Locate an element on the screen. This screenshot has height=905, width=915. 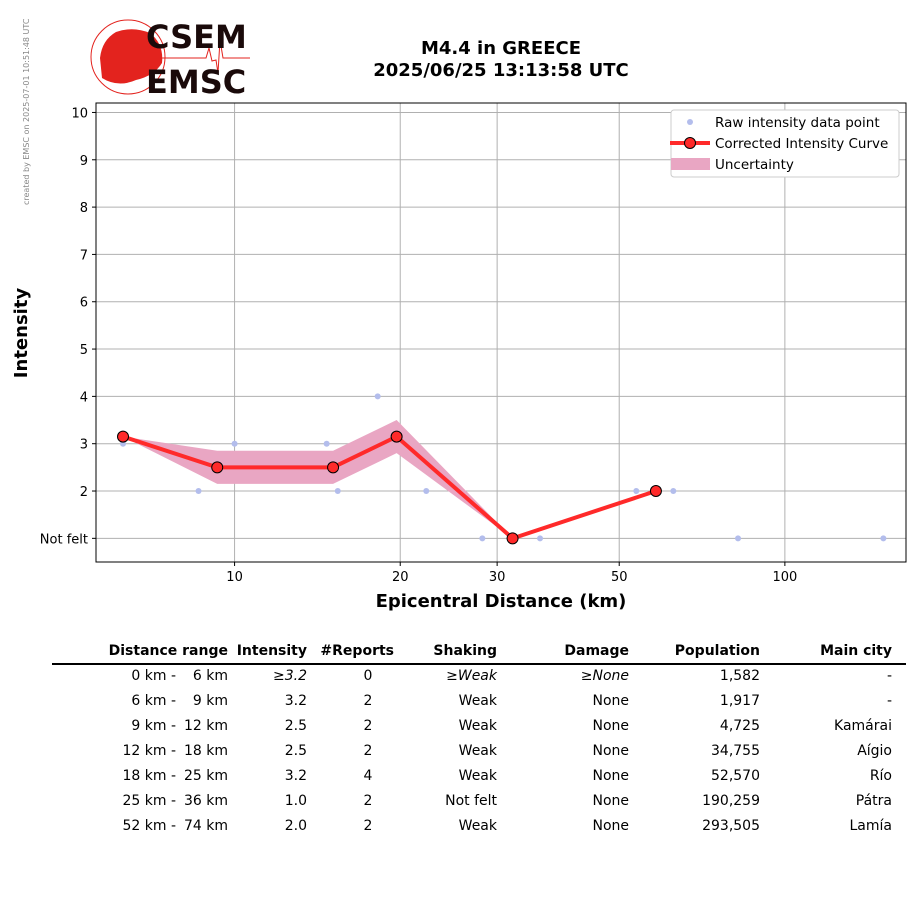
y-tick-label: Not felt is located at coordinates (64, 539).